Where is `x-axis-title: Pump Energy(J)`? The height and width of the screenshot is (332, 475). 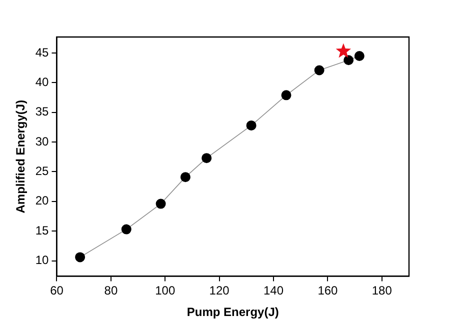 x-axis-title: Pump Energy(J) is located at coordinates (232, 312).